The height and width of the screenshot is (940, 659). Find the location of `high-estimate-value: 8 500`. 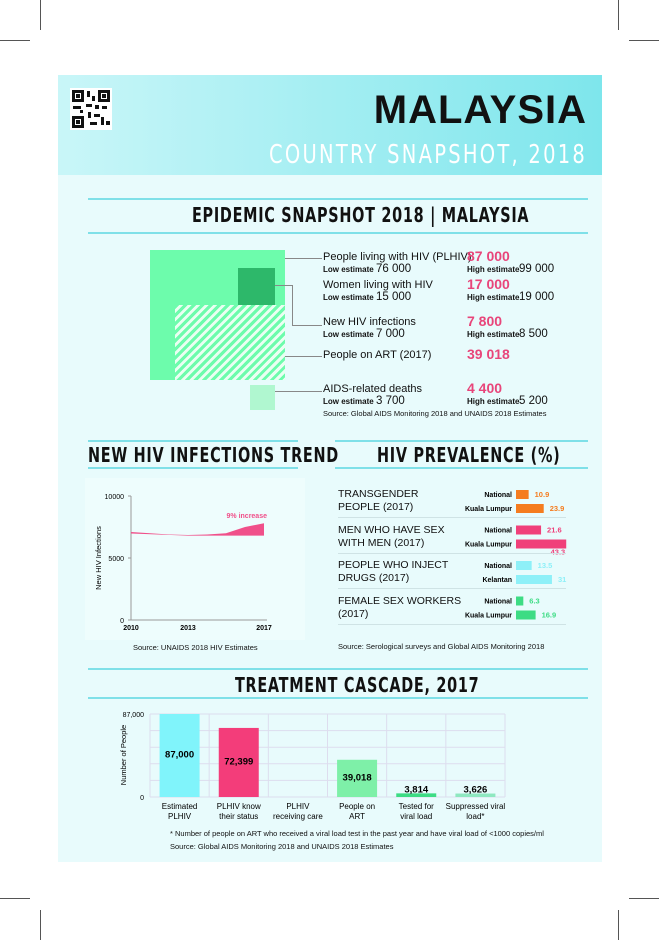

high-estimate-value: 8 500 is located at coordinates (533, 334).